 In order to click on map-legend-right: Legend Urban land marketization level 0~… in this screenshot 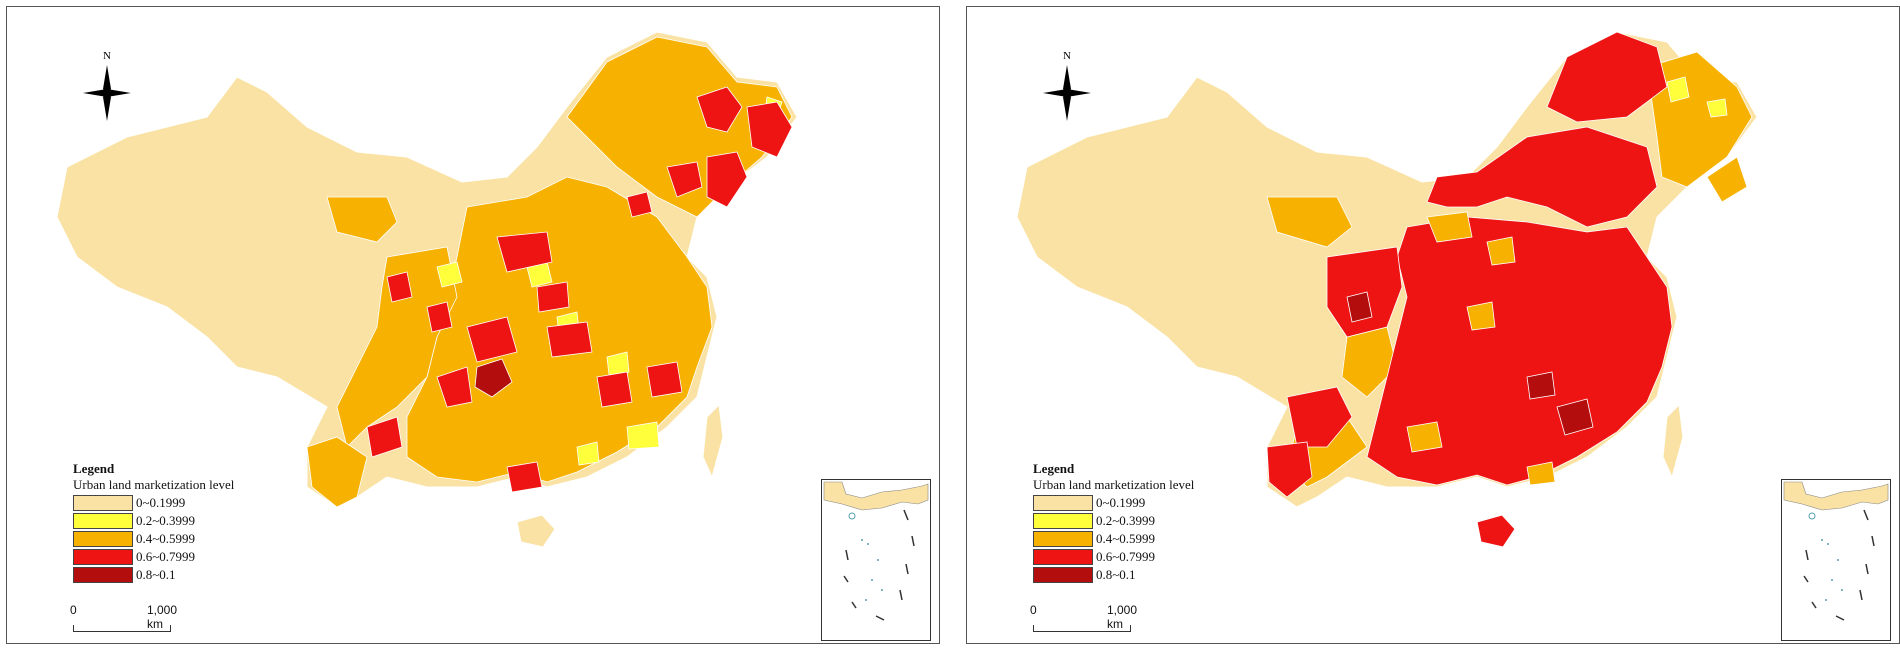, I will do `click(1113, 522)`.